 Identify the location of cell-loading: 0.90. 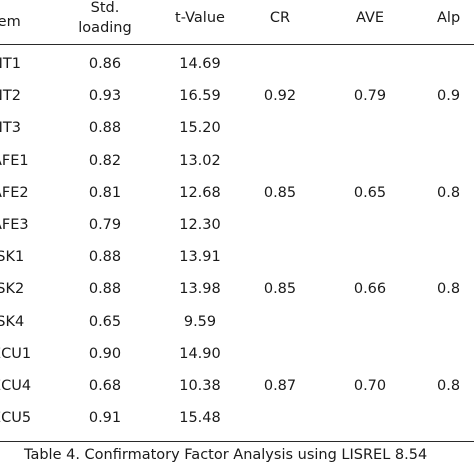
(105, 354).